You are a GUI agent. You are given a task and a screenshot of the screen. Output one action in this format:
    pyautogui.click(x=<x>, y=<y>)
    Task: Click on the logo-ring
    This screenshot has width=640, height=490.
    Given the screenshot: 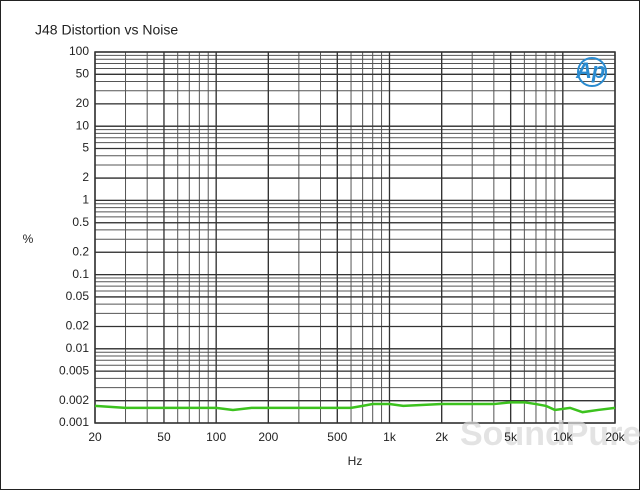 What is the action you would take?
    pyautogui.click(x=592, y=72)
    